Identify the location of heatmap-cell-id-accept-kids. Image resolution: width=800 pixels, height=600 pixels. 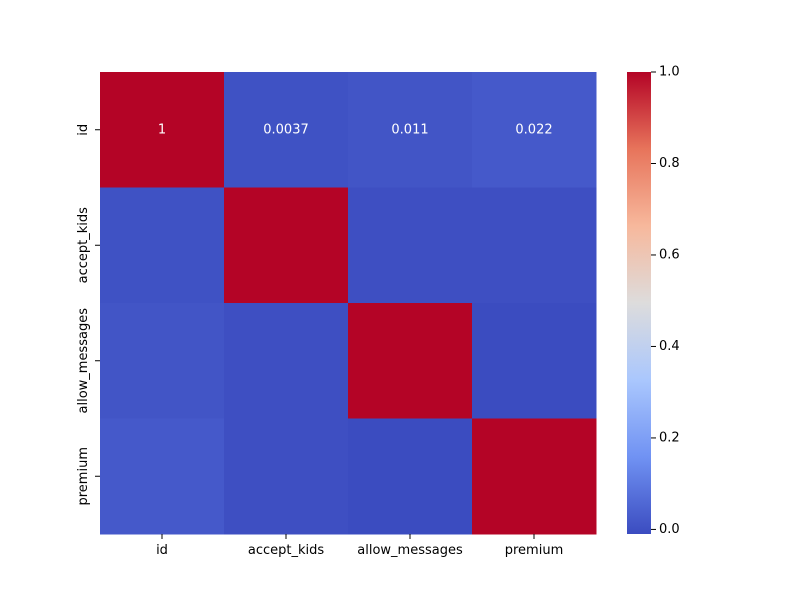
(286, 130).